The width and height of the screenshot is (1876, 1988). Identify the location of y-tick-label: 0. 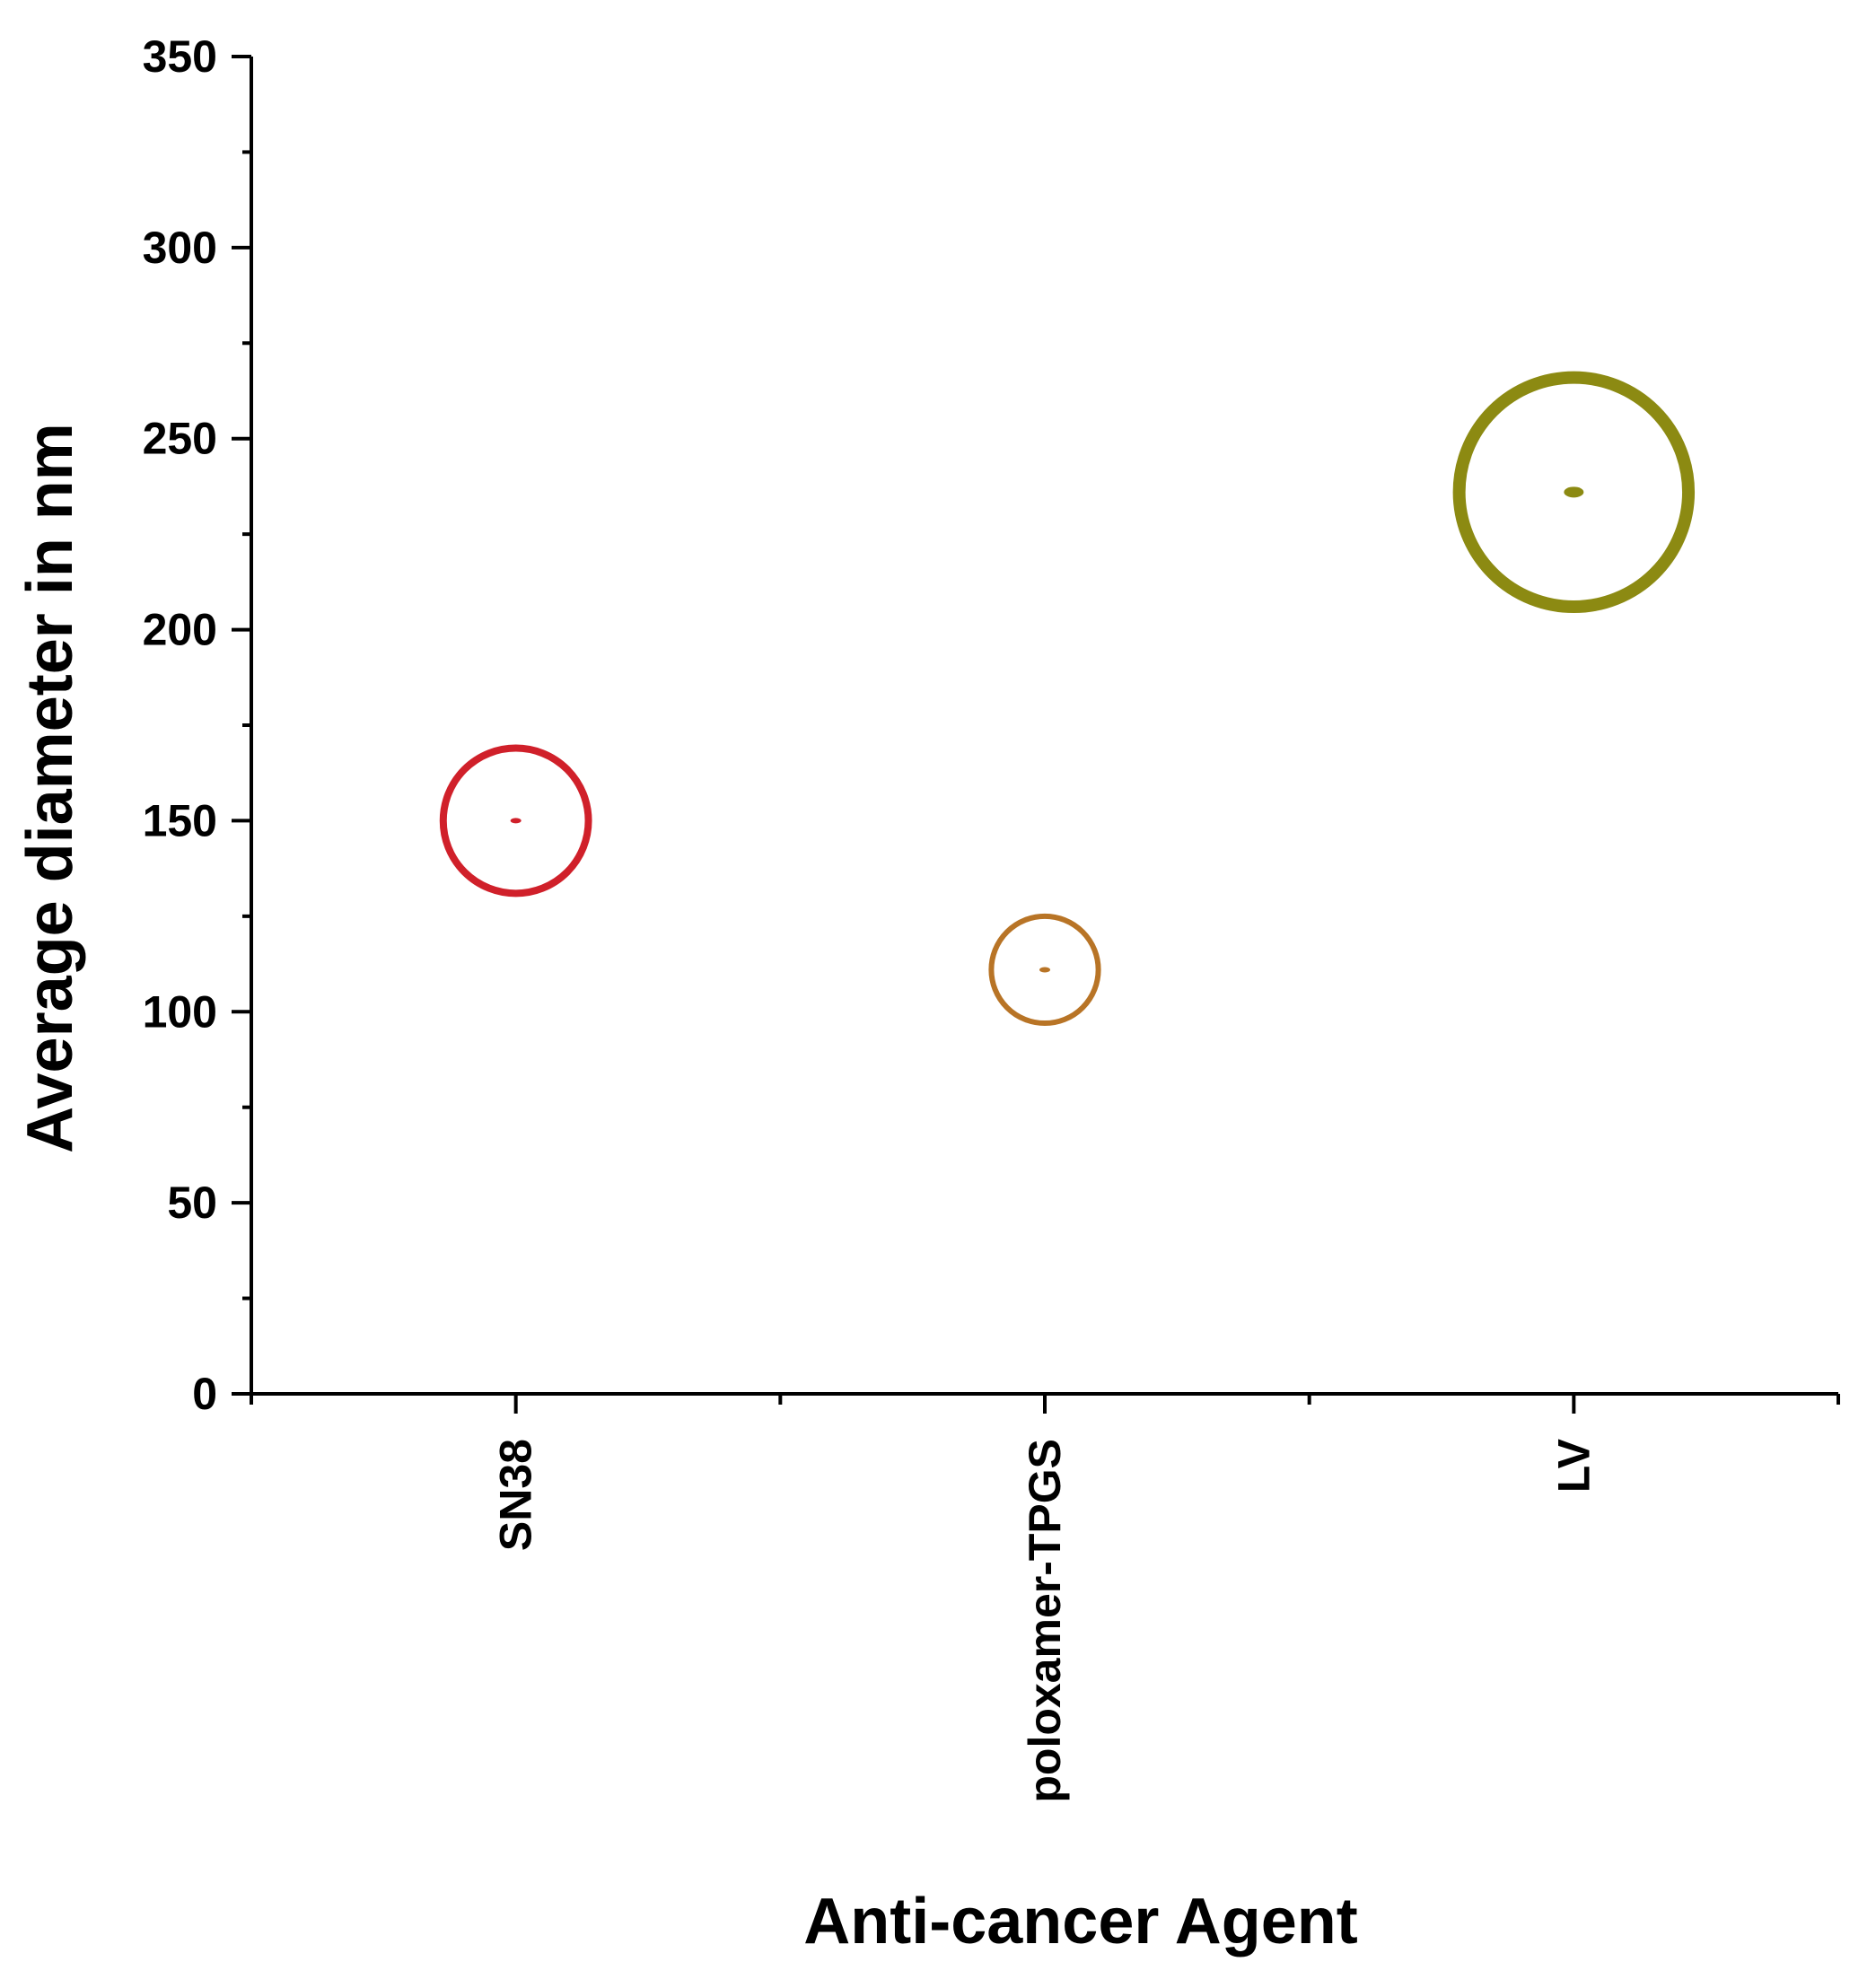
(204, 1394).